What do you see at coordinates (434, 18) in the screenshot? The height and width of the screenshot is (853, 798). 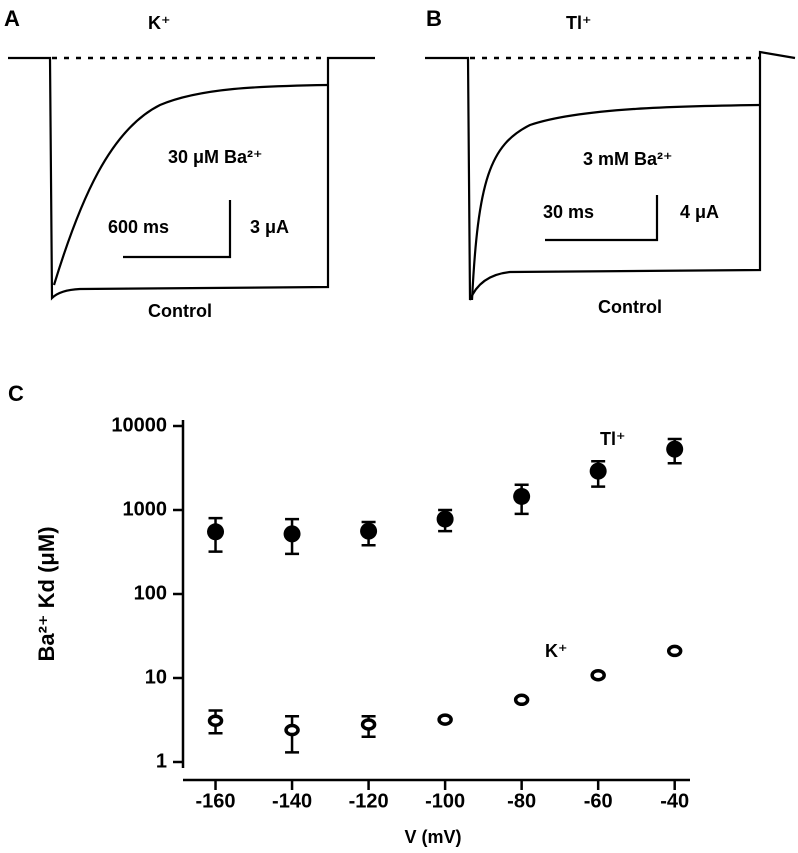 I see `panel-letter: B` at bounding box center [434, 18].